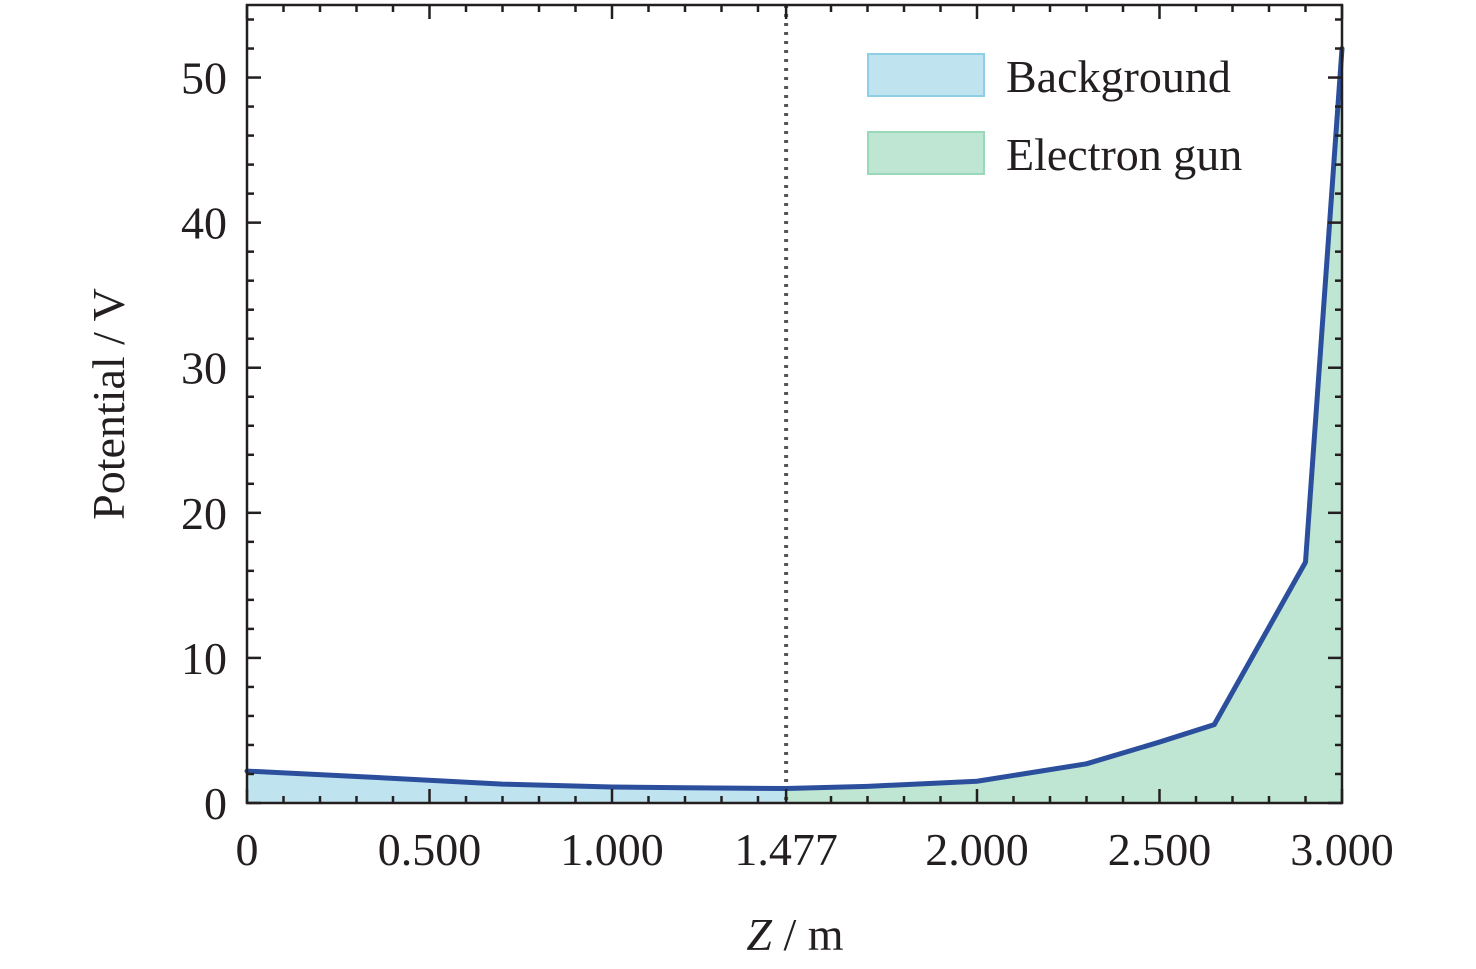 This screenshot has height=969, width=1476. What do you see at coordinates (759, 934) in the screenshot?
I see `x-axis-title-var: Z` at bounding box center [759, 934].